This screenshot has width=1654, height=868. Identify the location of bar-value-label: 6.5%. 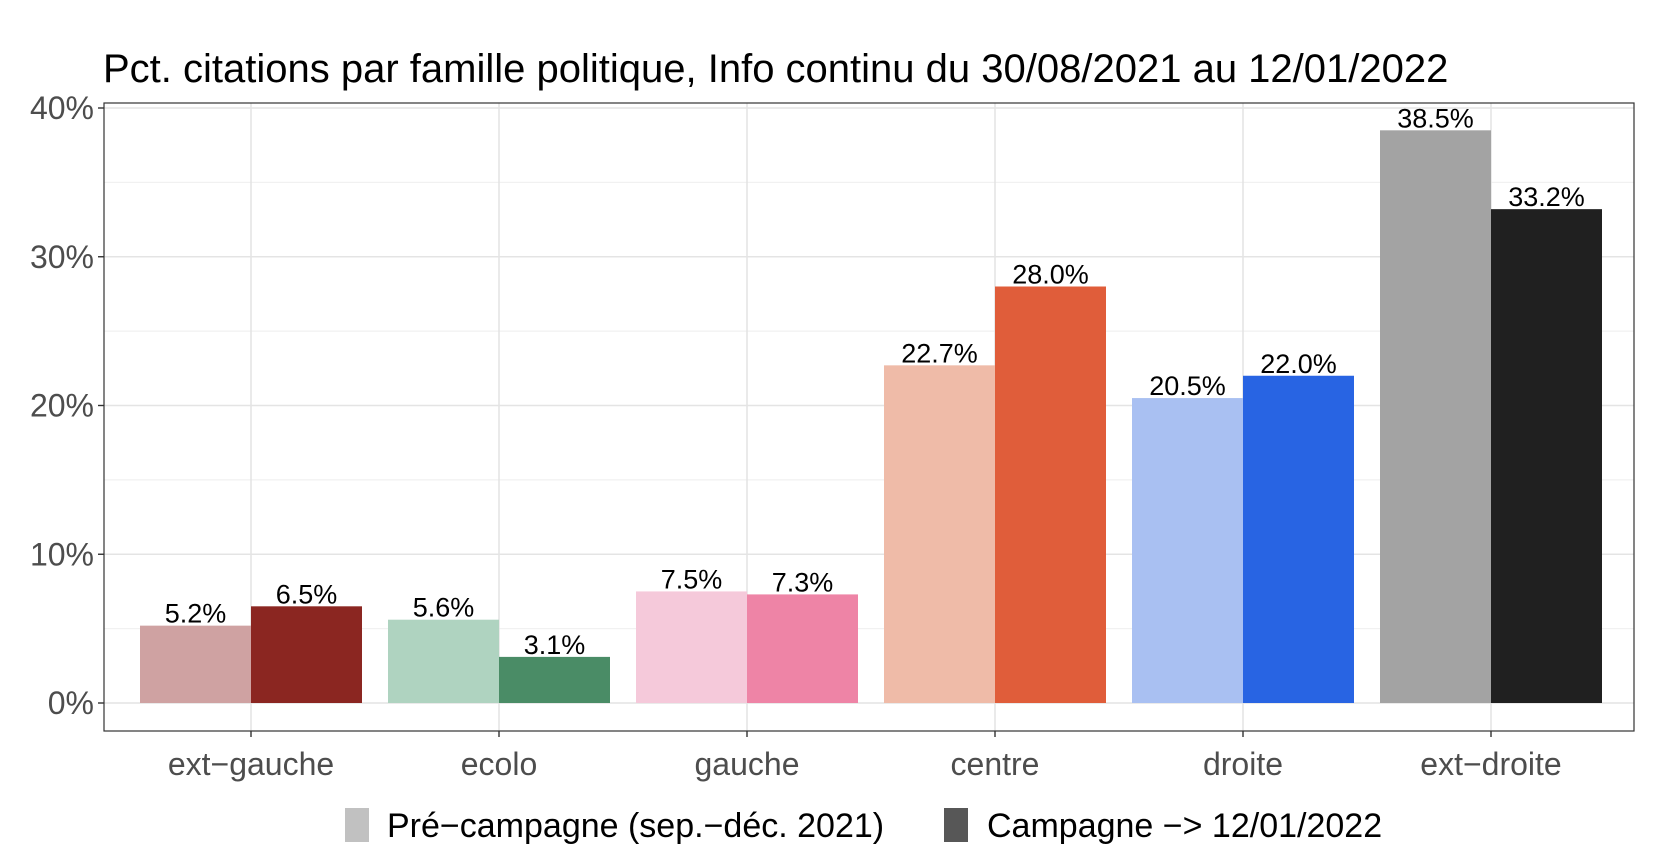
(307, 594).